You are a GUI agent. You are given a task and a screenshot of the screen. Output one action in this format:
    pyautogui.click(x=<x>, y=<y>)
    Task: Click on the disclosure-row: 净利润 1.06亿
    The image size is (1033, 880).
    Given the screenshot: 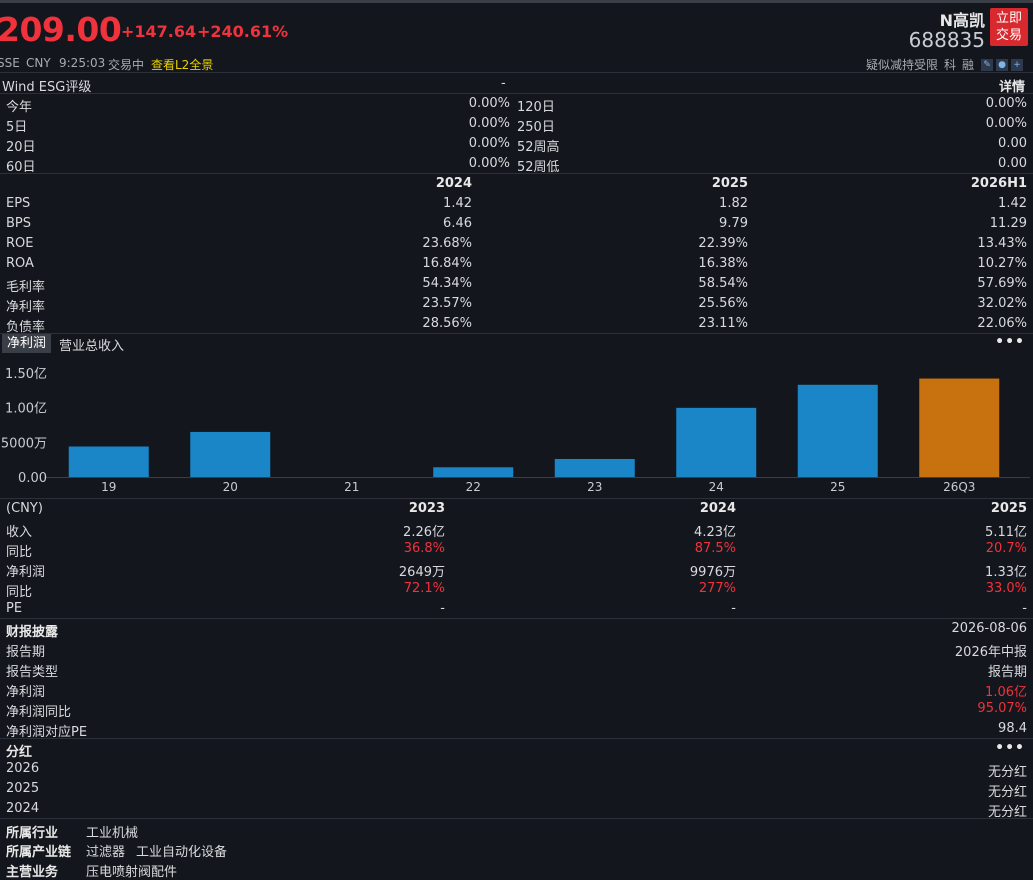 What is the action you would take?
    pyautogui.click(x=516, y=689)
    